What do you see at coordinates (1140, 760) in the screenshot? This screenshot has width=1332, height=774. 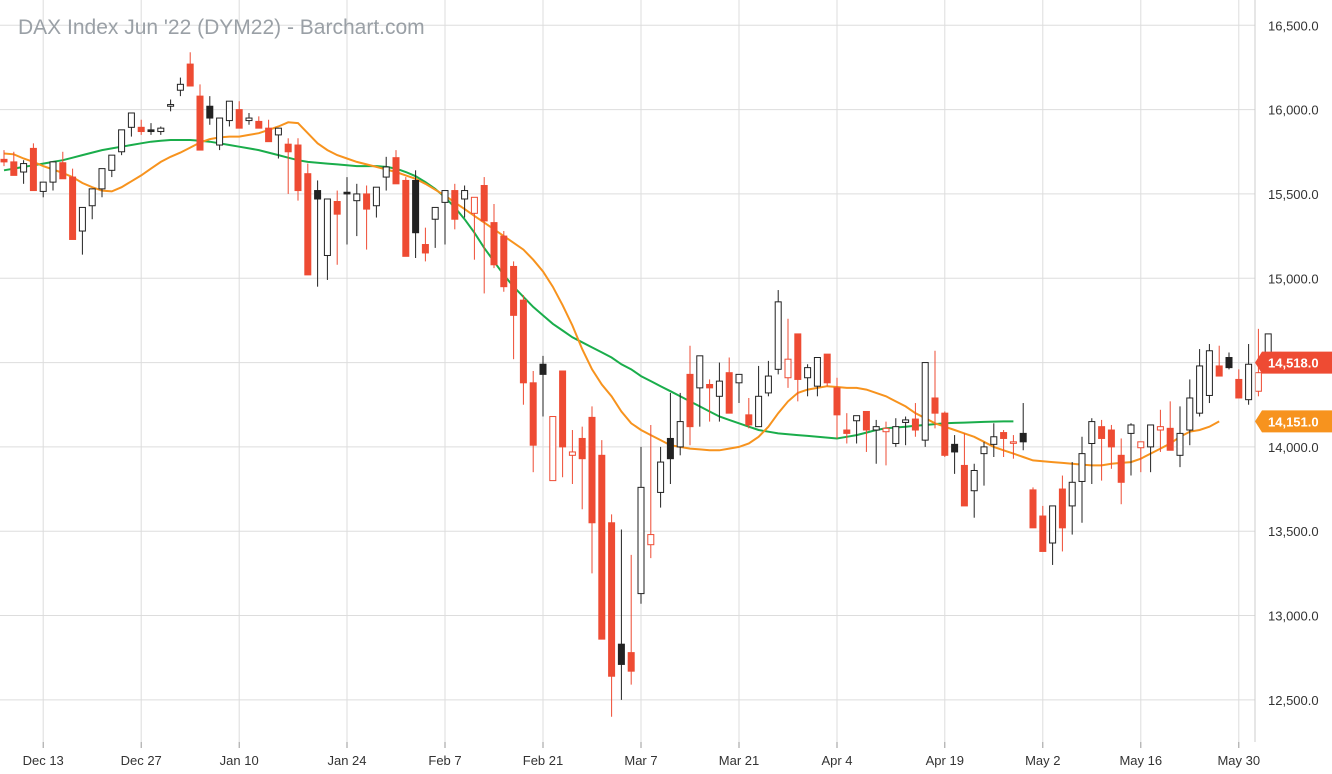 I see `x-tick-label: May 16` at bounding box center [1140, 760].